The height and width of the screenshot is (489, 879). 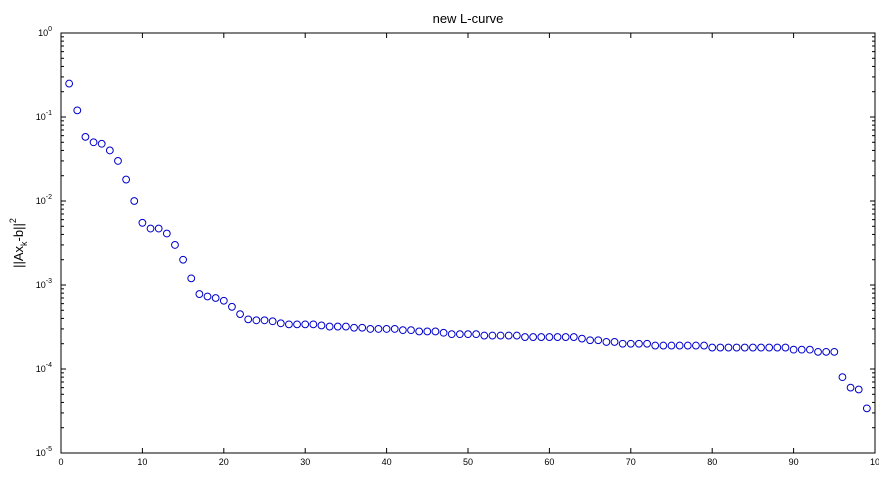 What do you see at coordinates (549, 462) in the screenshot?
I see `x-tick-label: 60` at bounding box center [549, 462].